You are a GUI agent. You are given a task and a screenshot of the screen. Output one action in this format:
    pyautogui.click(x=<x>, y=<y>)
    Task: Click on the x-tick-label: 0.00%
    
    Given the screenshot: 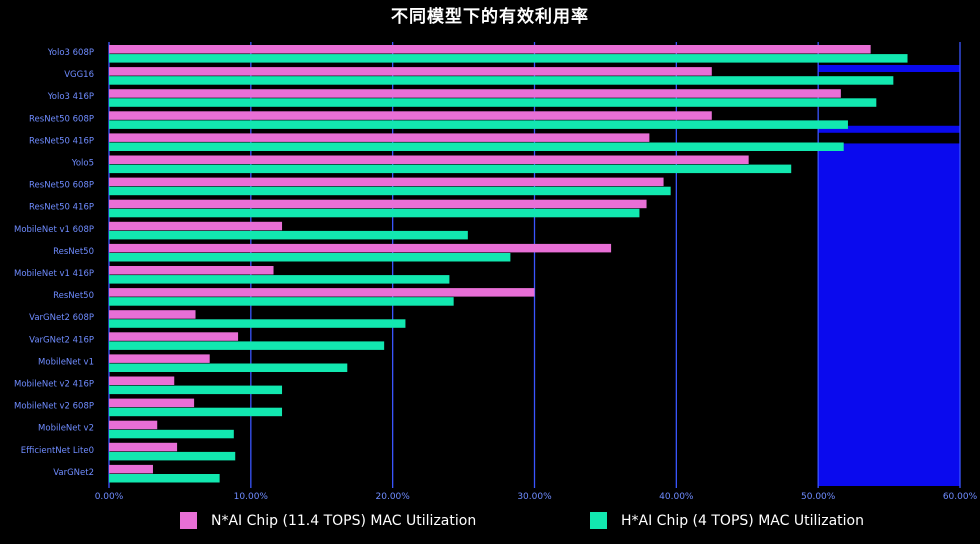 What is the action you would take?
    pyautogui.click(x=109, y=497)
    